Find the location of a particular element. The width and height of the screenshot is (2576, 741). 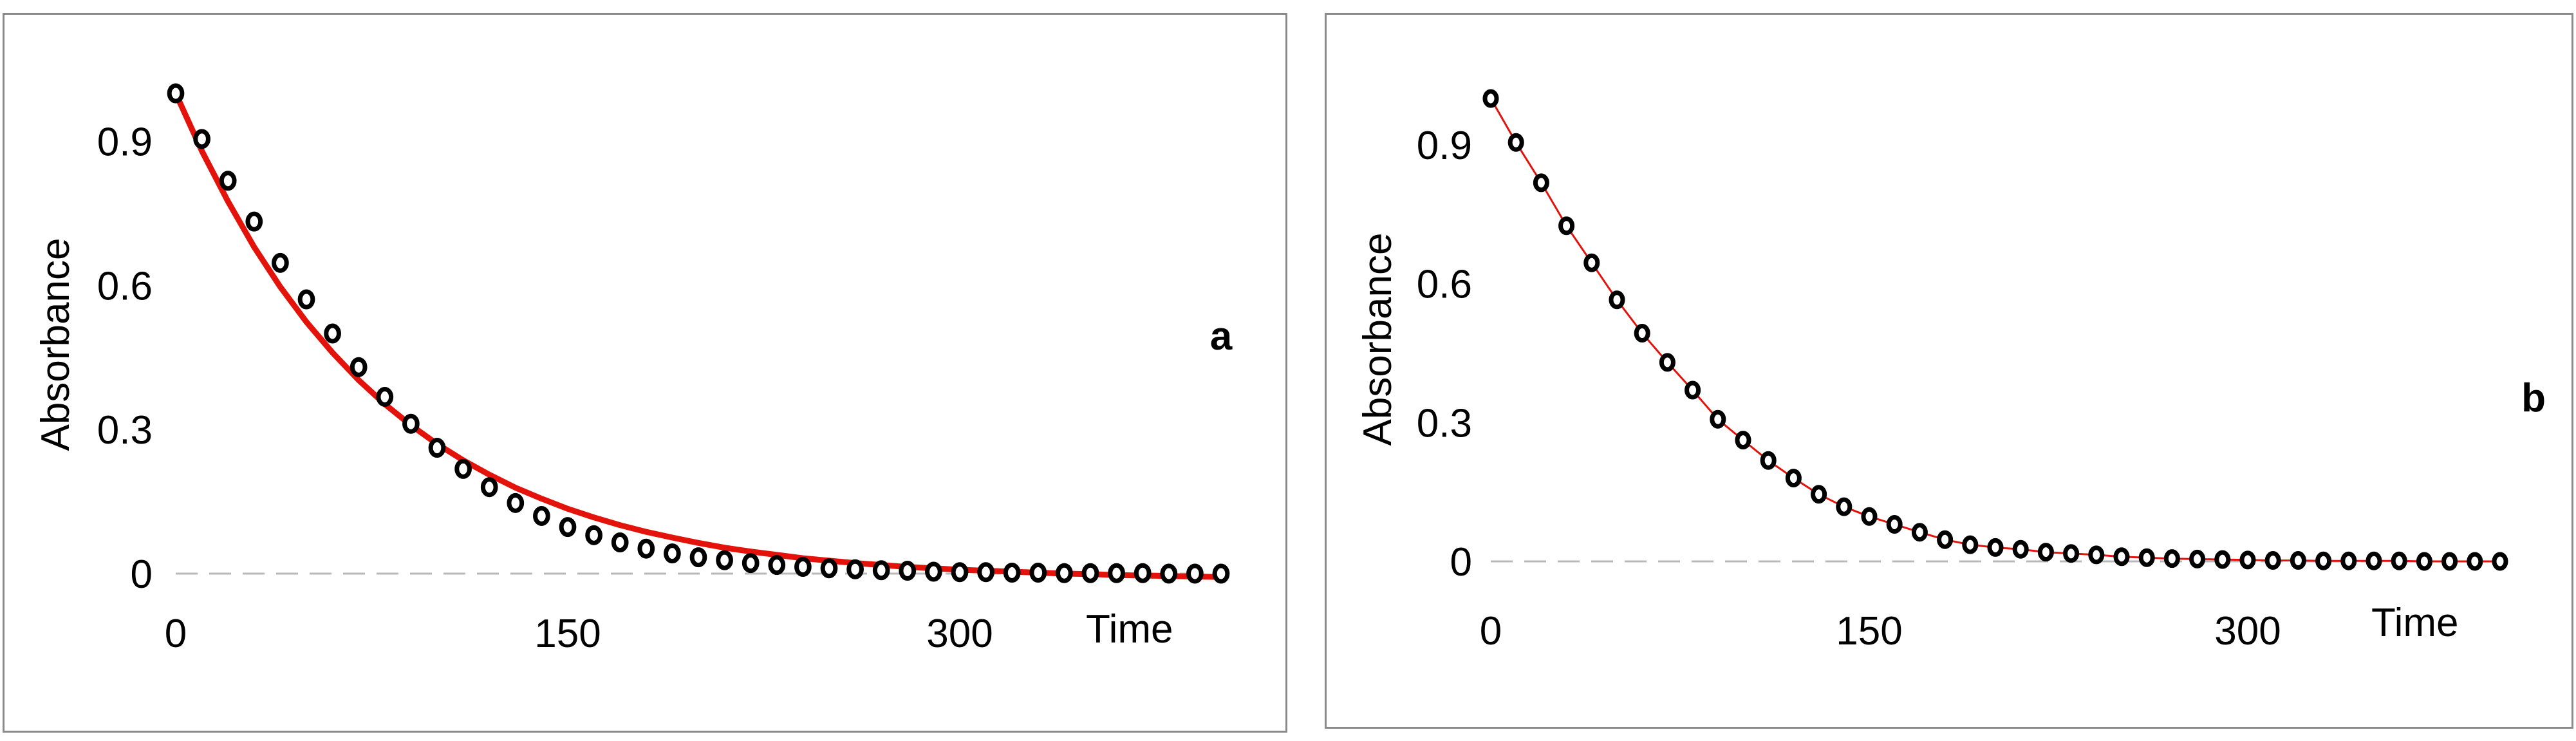

y-tick-label: 0 is located at coordinates (142, 574).